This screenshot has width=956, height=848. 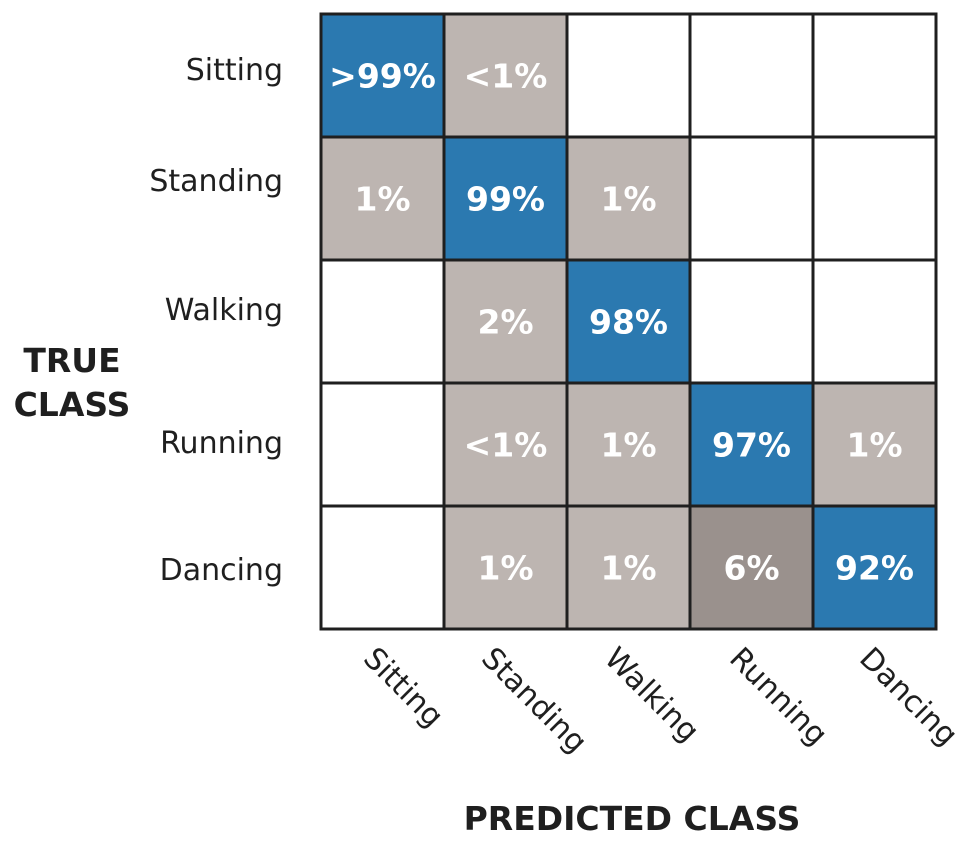 I want to click on column-label-walking: Walking, so click(x=651, y=695).